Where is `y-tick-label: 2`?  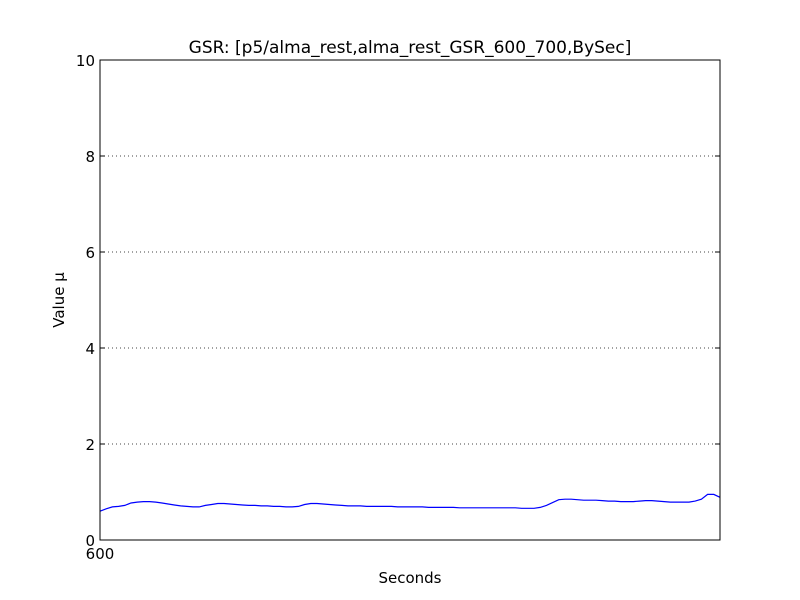 y-tick-label: 2 is located at coordinates (90, 445).